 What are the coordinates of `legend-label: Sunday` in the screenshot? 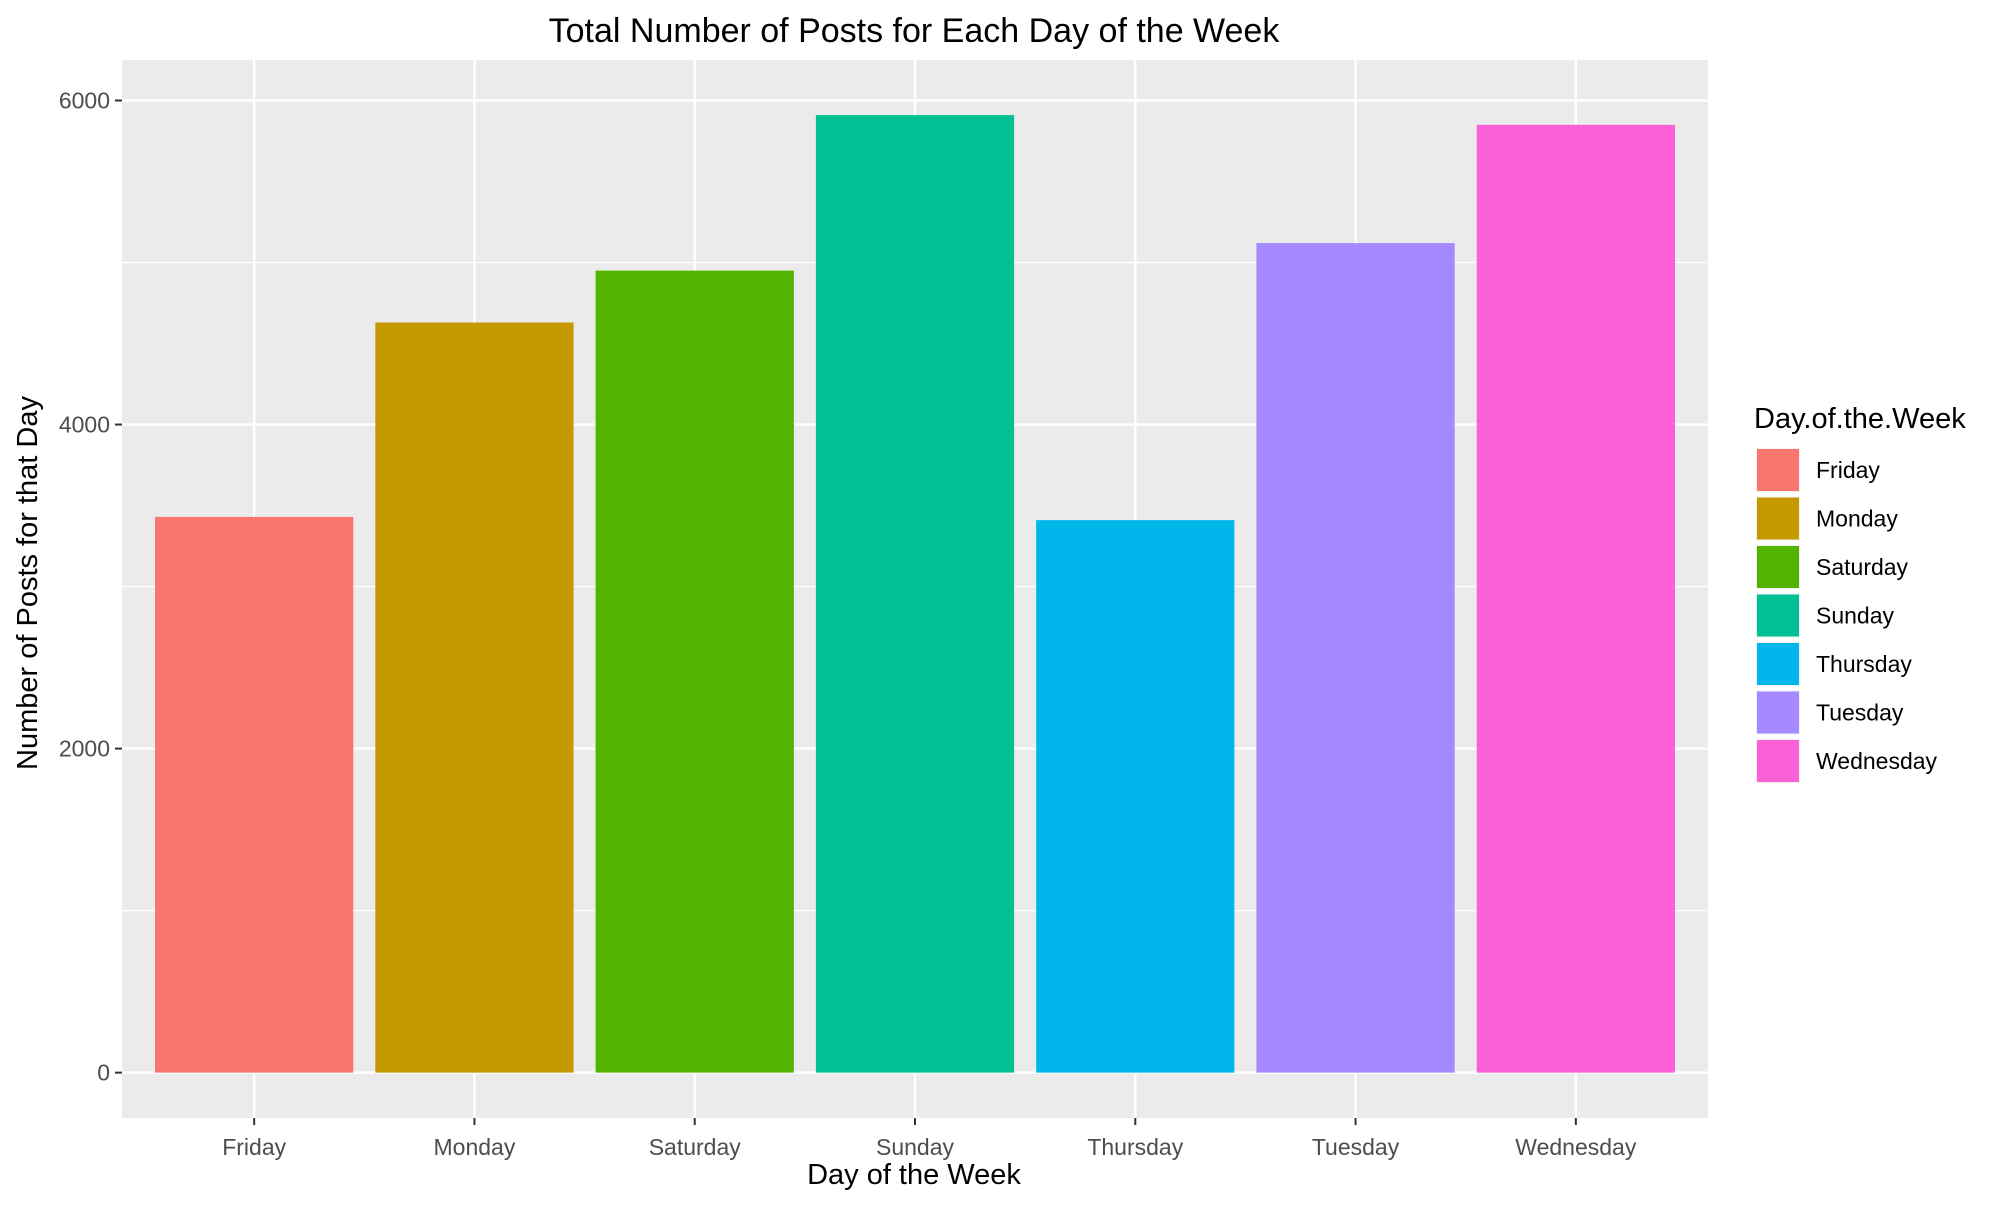 It's located at (1855, 616).